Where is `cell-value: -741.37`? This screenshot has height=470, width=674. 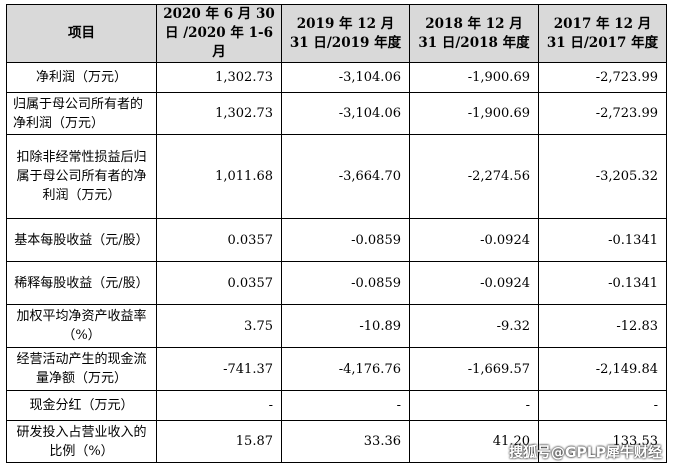 cell-value: -741.37 is located at coordinates (219, 369).